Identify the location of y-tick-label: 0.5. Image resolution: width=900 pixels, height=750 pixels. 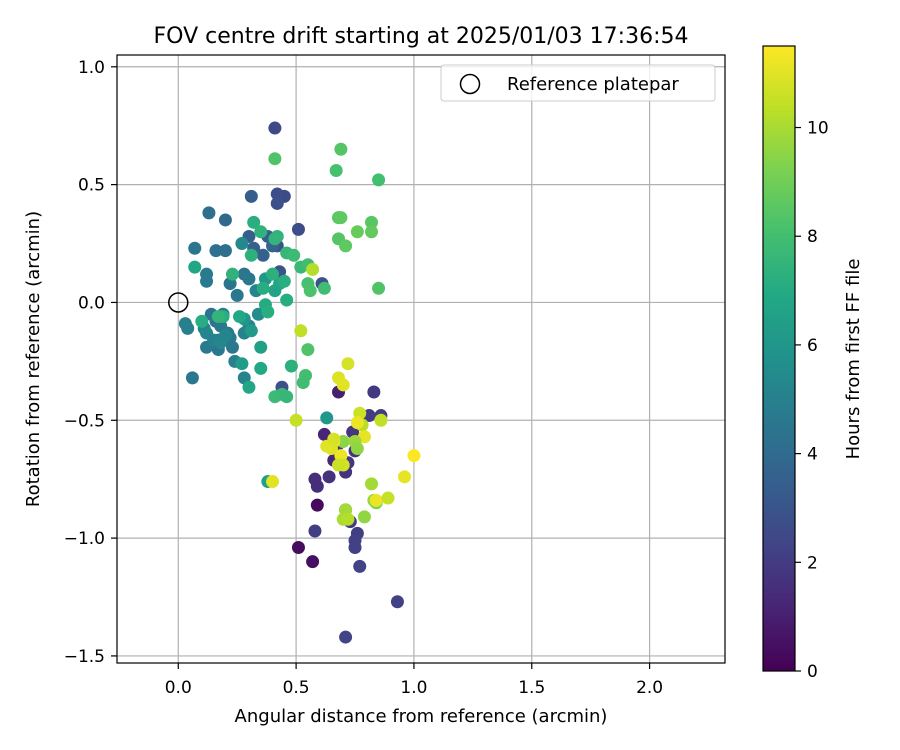
(91, 186).